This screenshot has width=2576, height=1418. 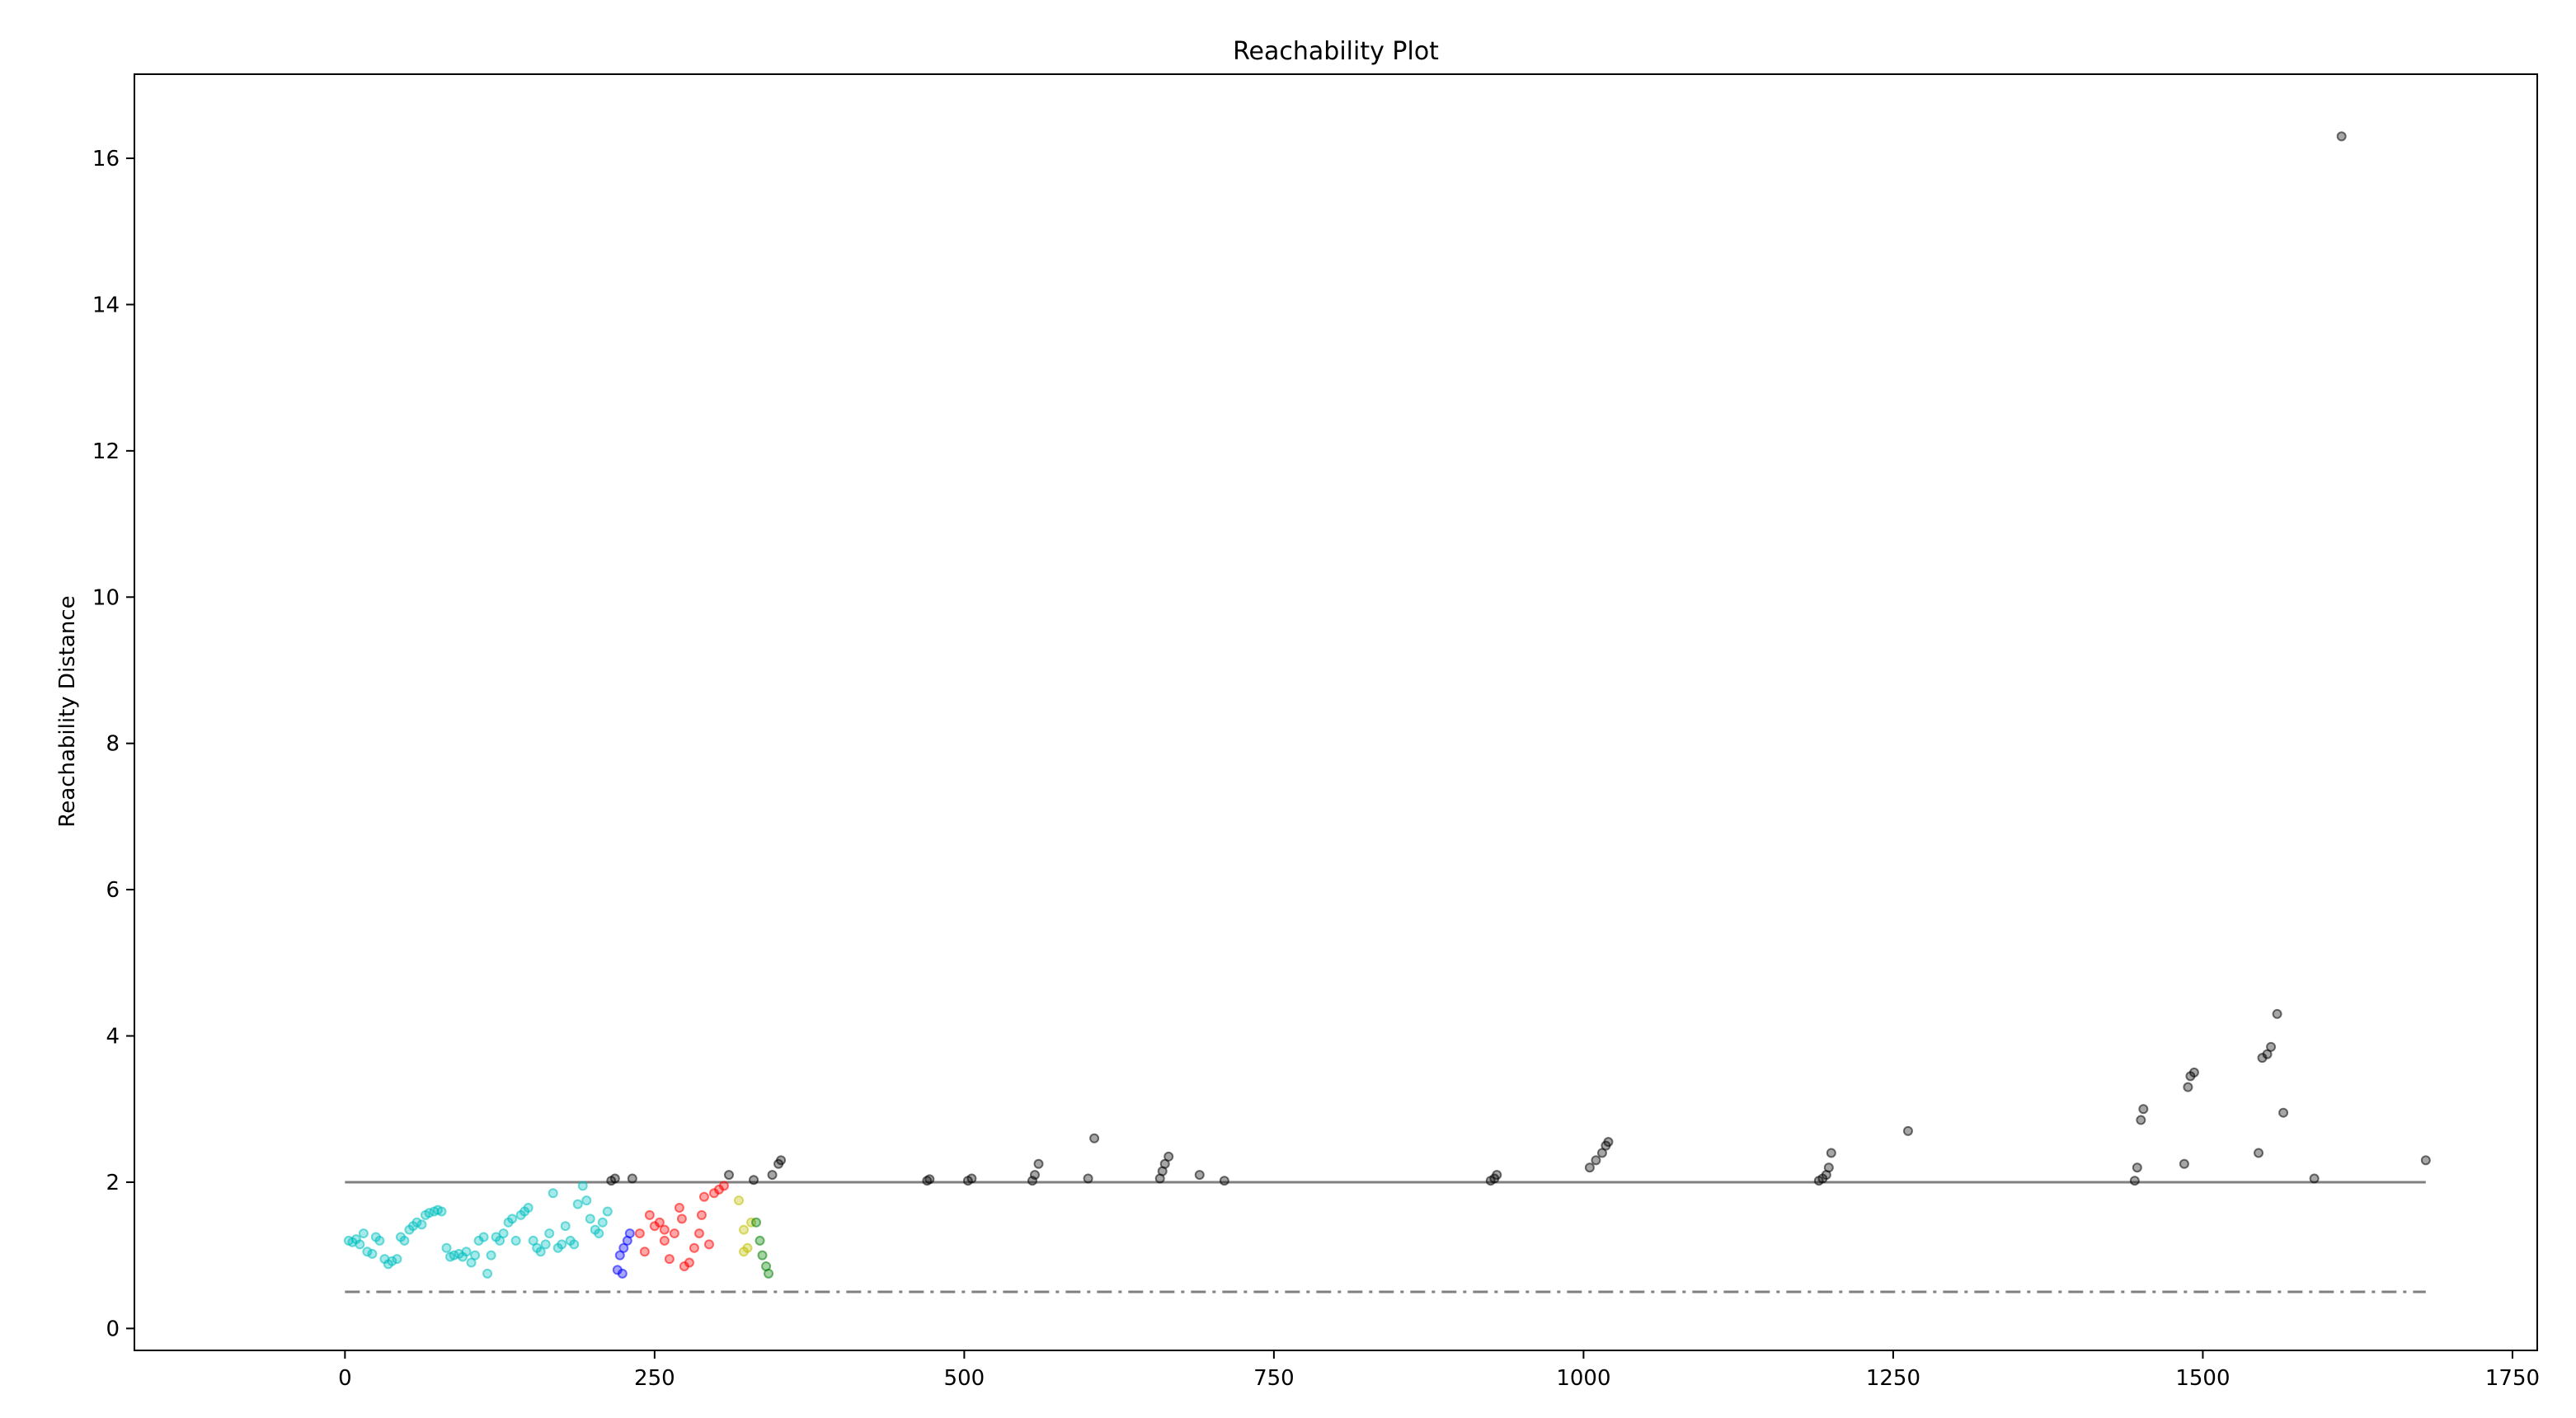 What do you see at coordinates (113, 1329) in the screenshot?
I see `y-tick-label: 0` at bounding box center [113, 1329].